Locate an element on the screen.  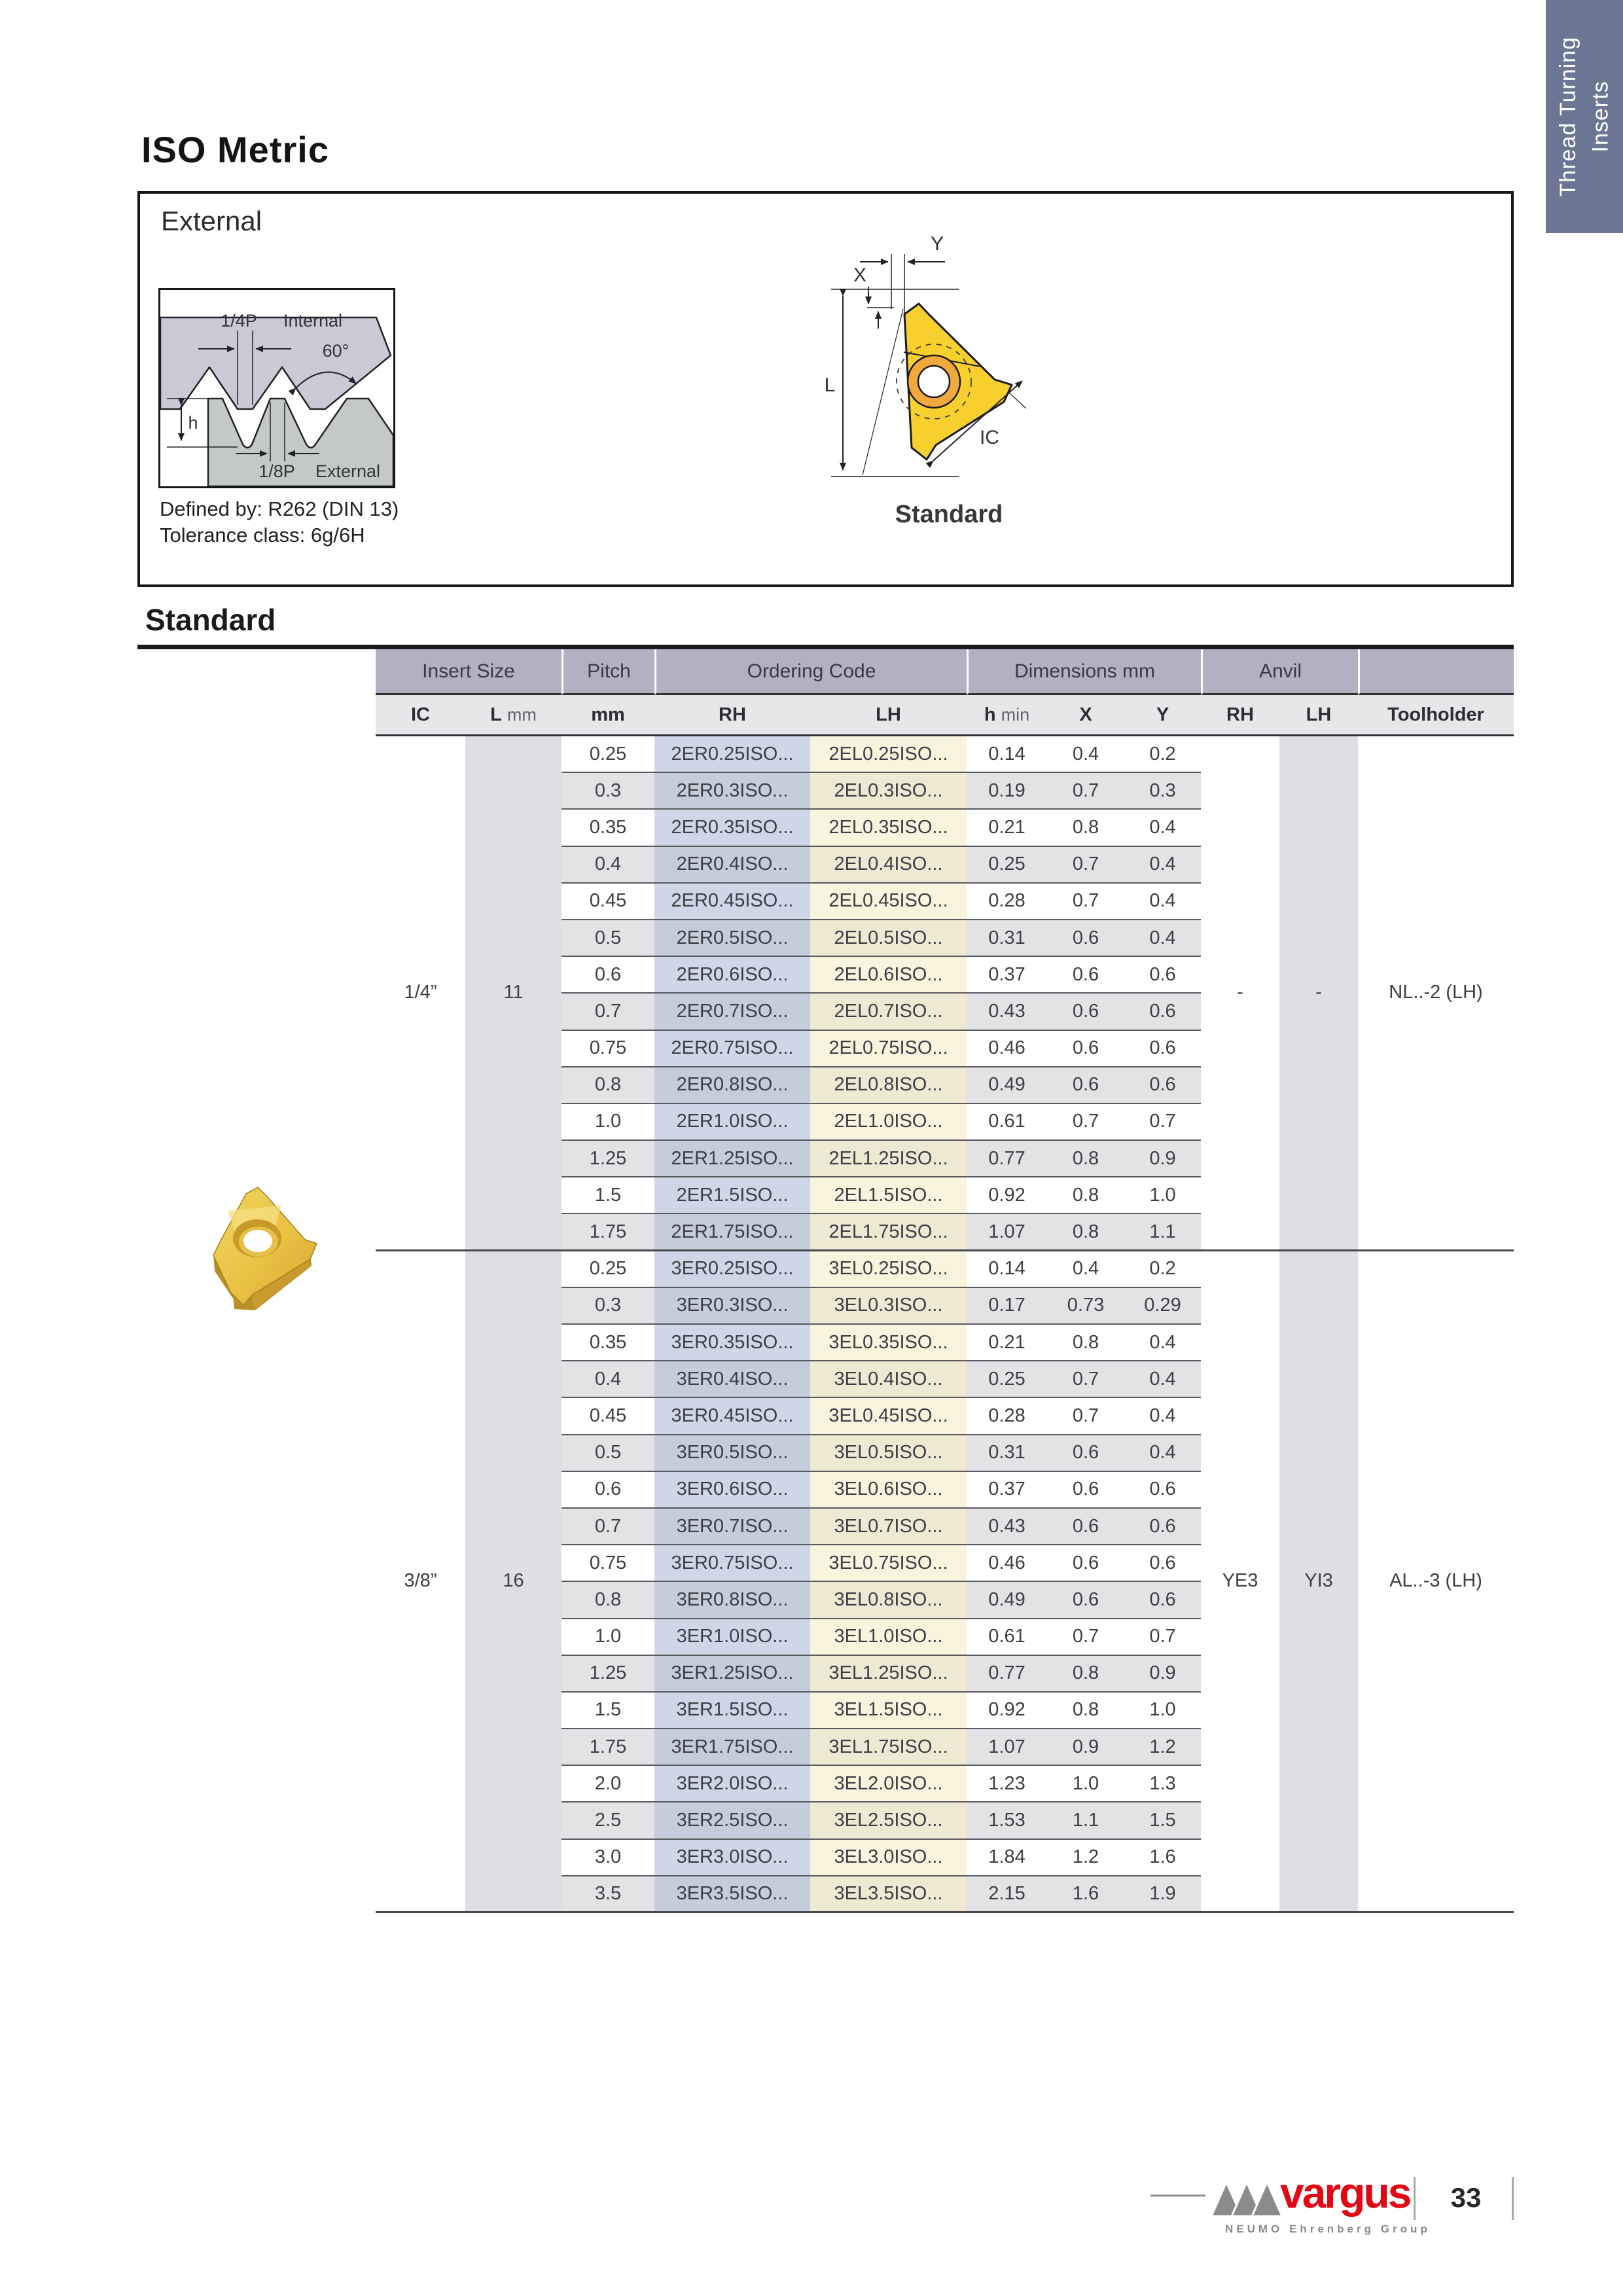
table-cell: 0.28 is located at coordinates (1007, 1416).